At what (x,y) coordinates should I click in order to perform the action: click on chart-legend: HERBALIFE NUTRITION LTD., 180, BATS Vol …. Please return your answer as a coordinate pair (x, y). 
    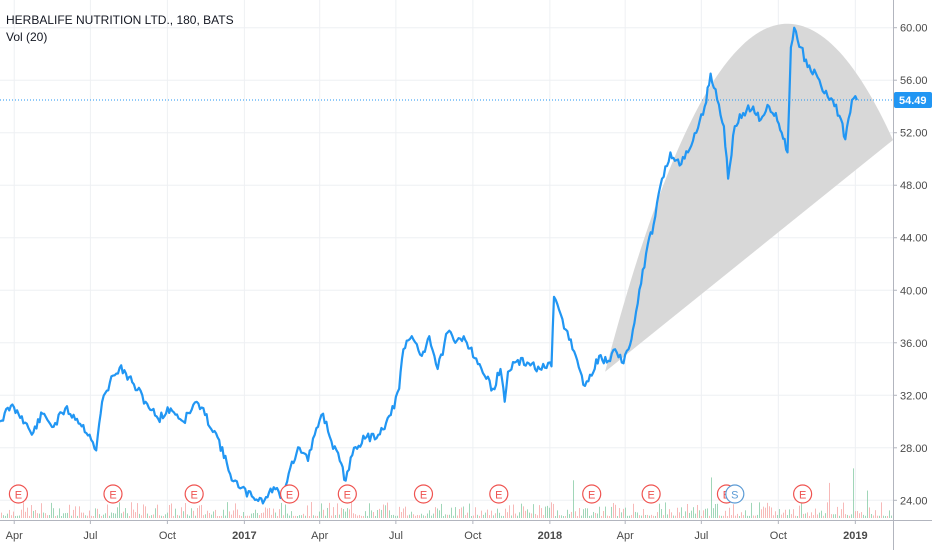
    Looking at the image, I should click on (120, 29).